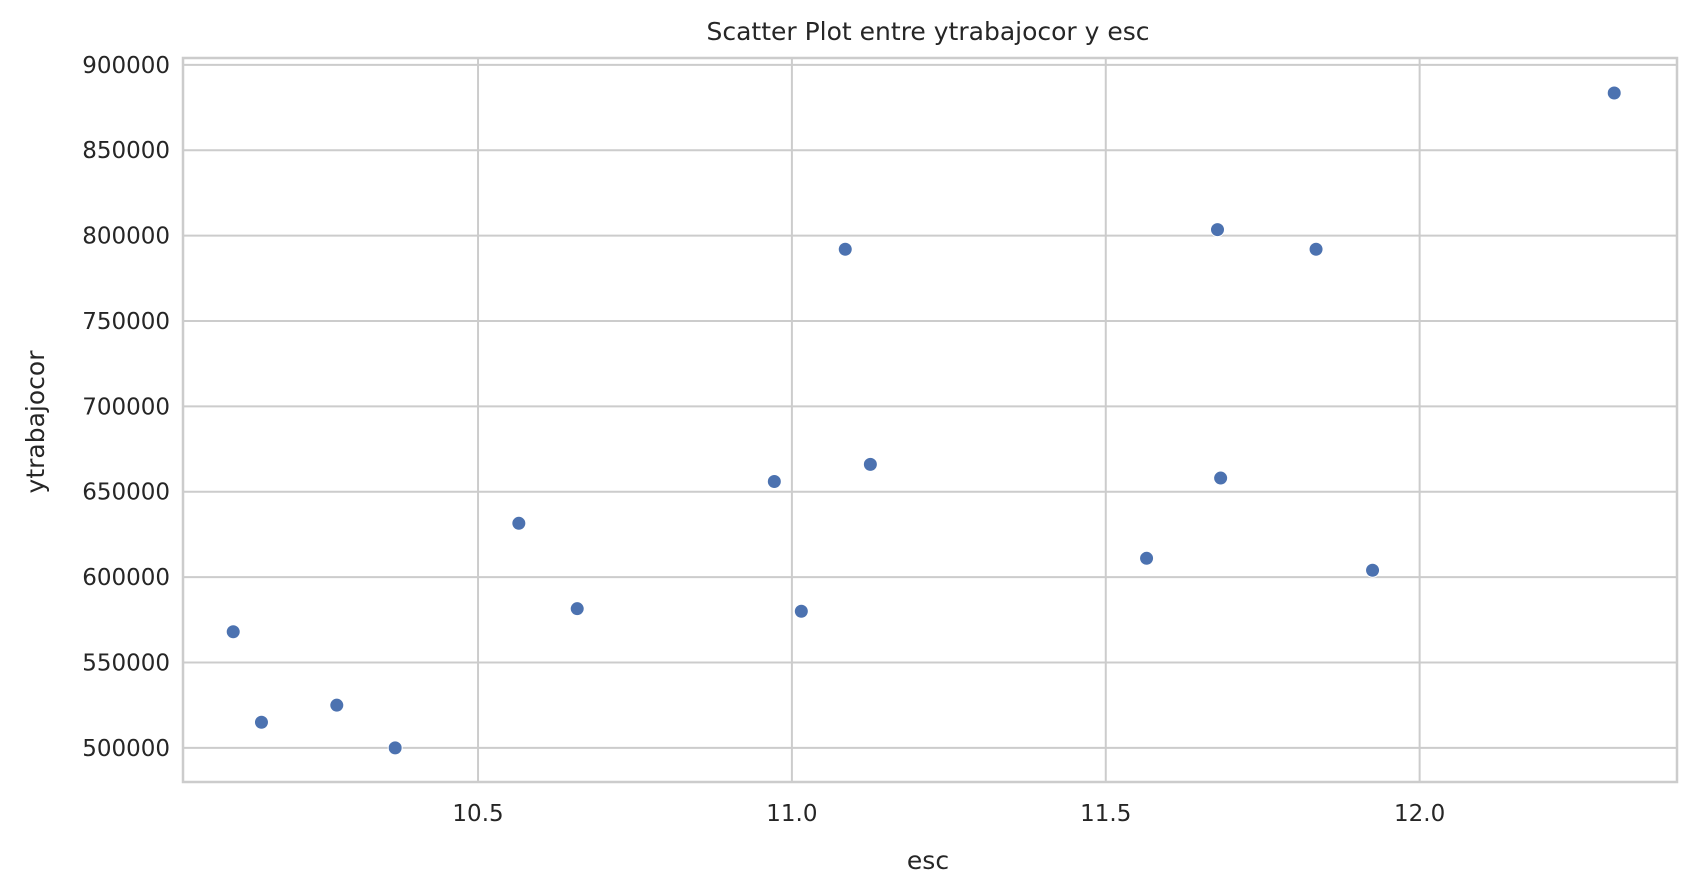 The image size is (1689, 895). What do you see at coordinates (126, 237) in the screenshot?
I see `y-tick-label: 800000` at bounding box center [126, 237].